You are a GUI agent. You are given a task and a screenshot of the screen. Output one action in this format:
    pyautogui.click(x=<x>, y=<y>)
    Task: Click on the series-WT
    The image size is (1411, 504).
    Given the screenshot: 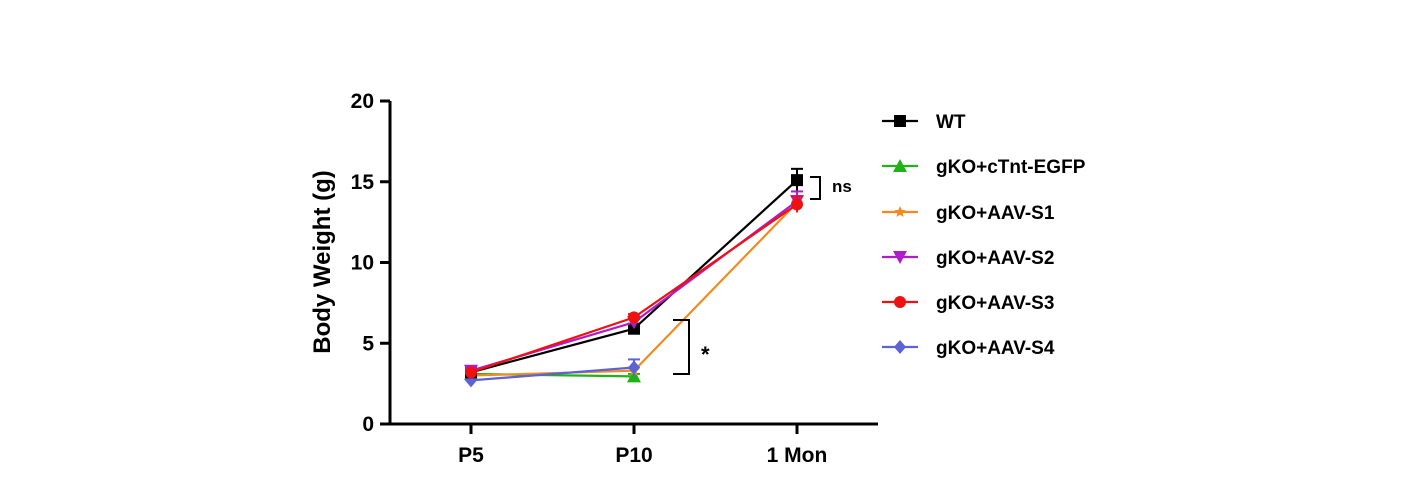 What is the action you would take?
    pyautogui.click(x=634, y=273)
    